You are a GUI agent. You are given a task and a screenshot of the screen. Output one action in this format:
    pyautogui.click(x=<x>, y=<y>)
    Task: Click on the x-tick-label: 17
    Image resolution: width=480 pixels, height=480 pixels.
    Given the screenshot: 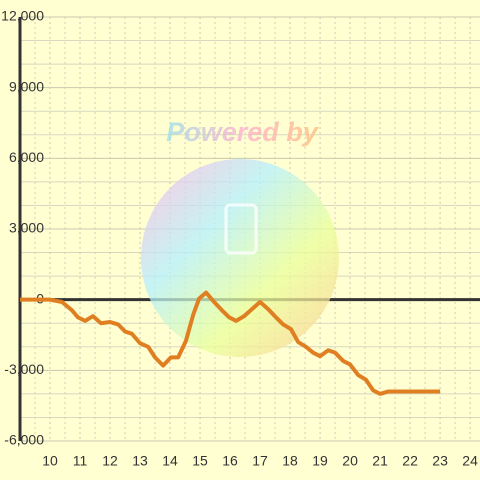 What is the action you would take?
    pyautogui.click(x=260, y=461)
    